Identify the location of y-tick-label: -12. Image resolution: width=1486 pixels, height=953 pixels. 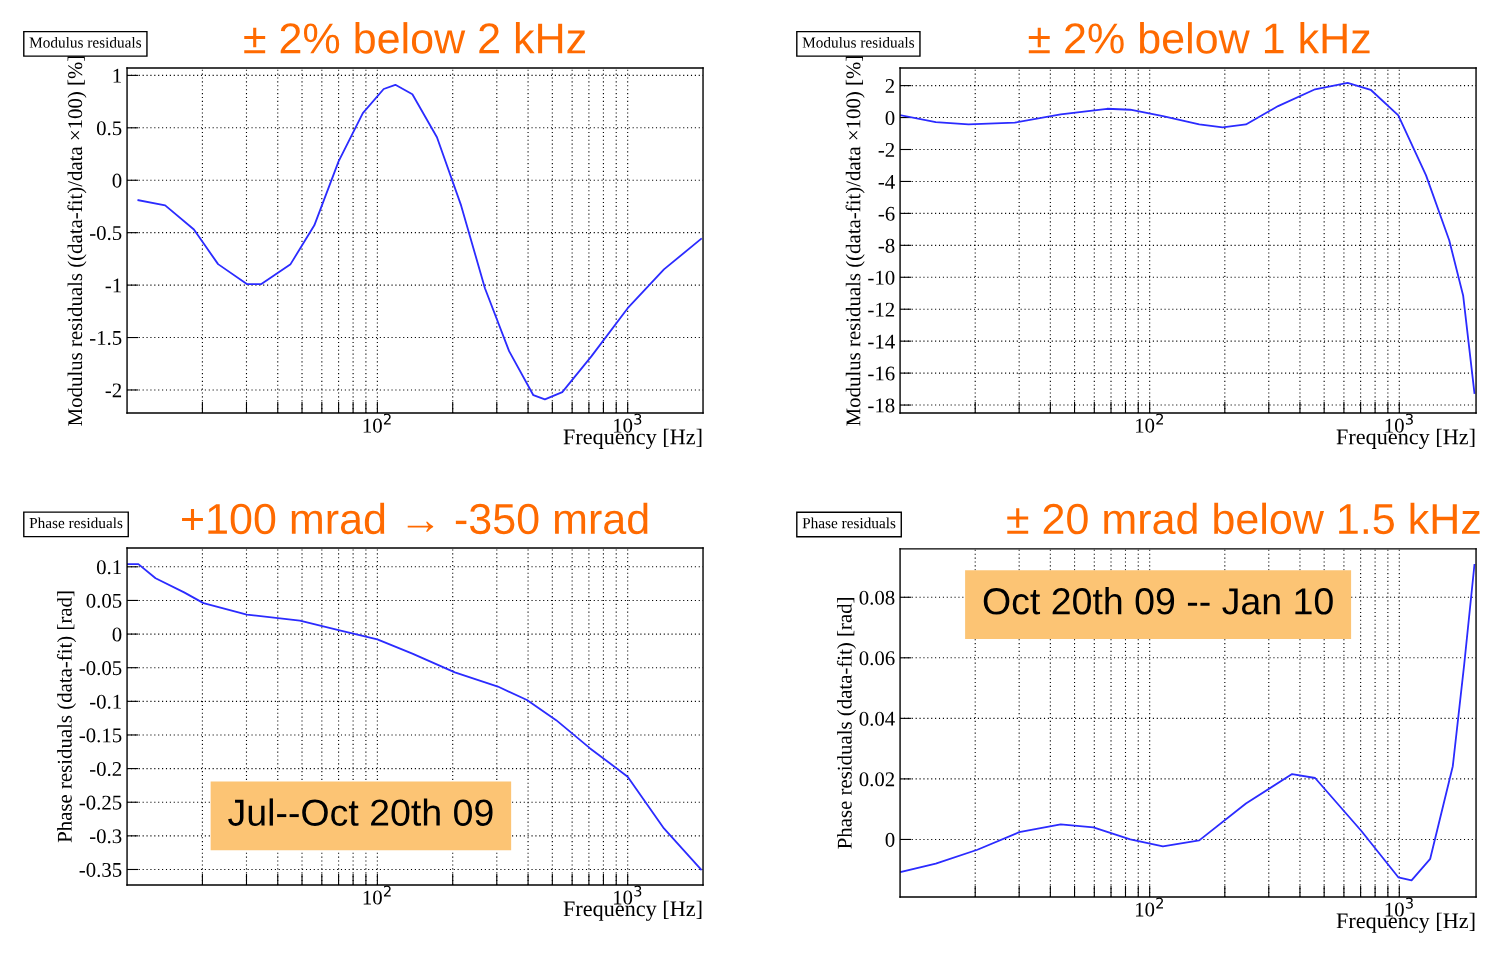
(881, 309).